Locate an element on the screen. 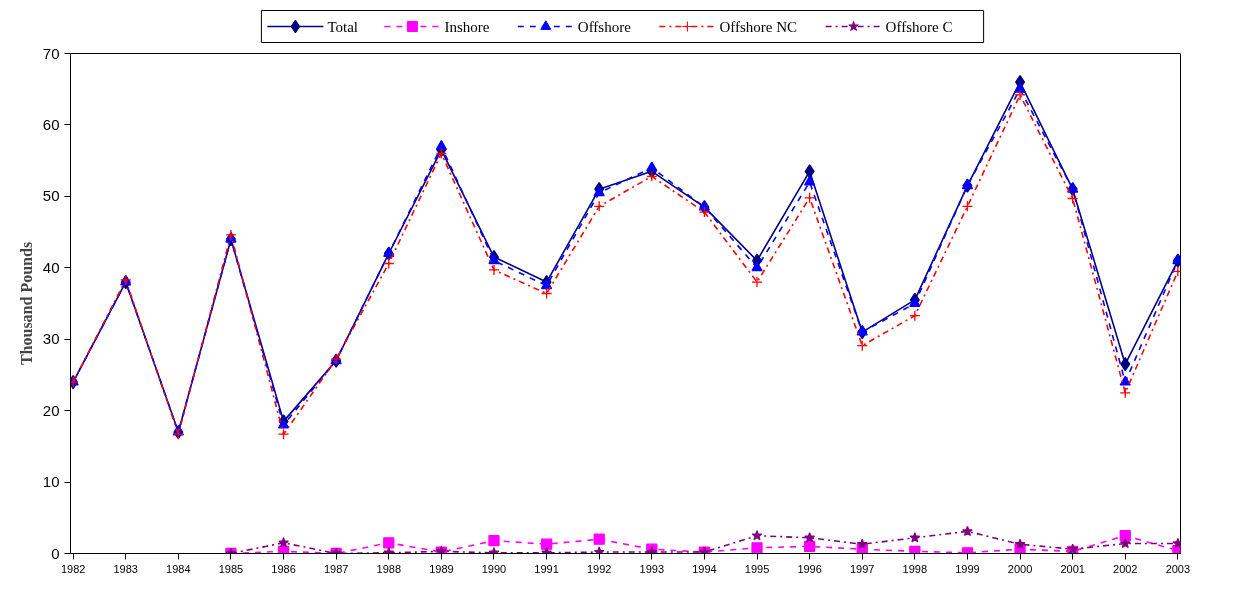 Image resolution: width=1236 pixels, height=615 pixels. x-tick-label: 1989 is located at coordinates (441, 568).